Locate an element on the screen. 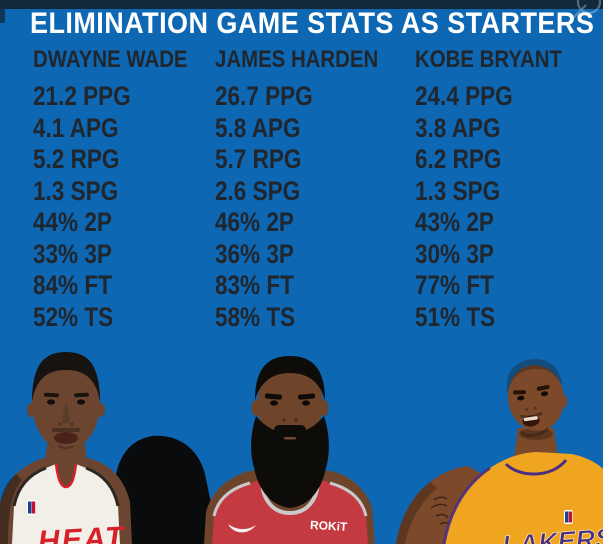 This screenshot has height=544, width=603. page-title: ELIMINATION GAME STATS AS STARTERS is located at coordinates (312, 23).